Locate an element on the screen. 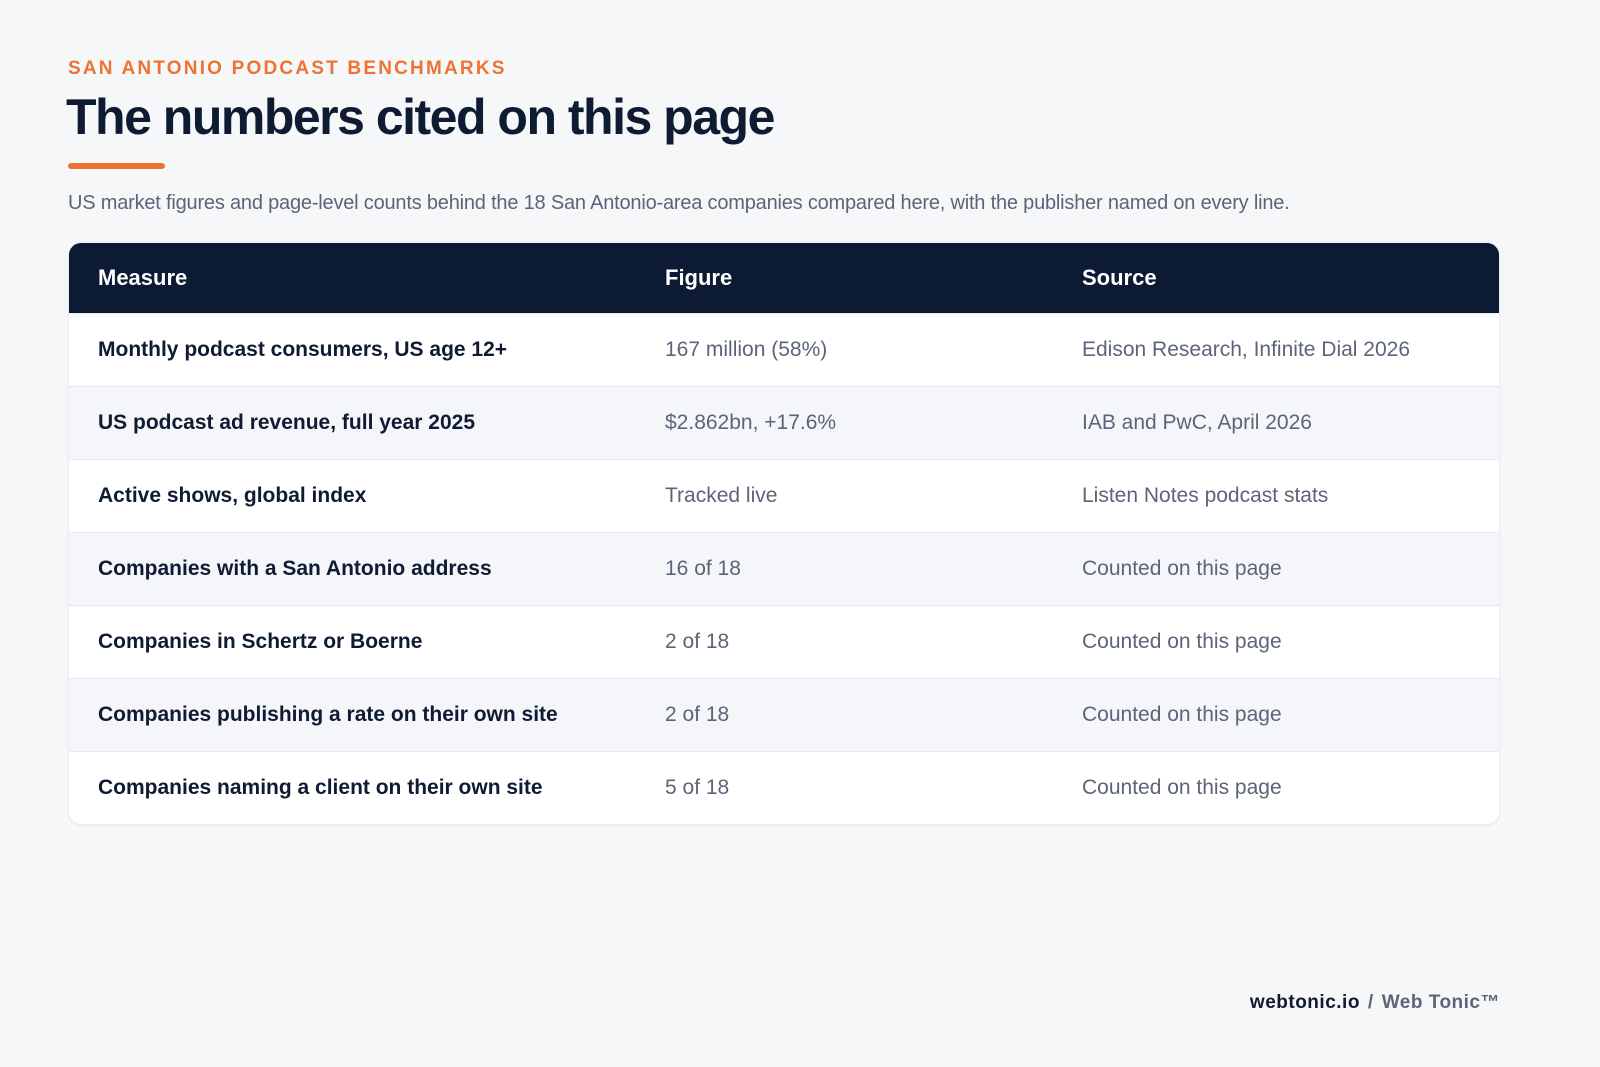 The width and height of the screenshot is (1600, 1067). table-cell: 5 of 18 is located at coordinates (697, 787).